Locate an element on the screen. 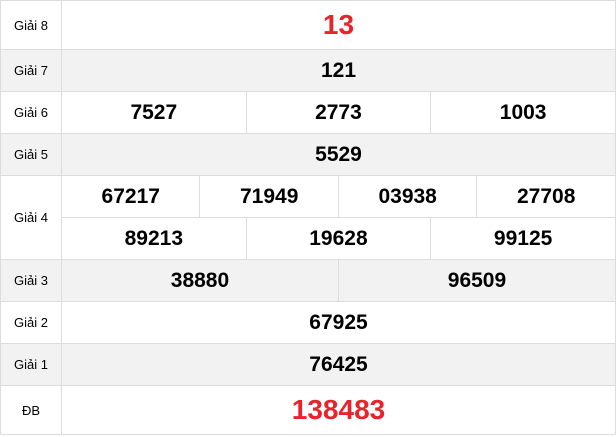 The width and height of the screenshot is (616, 437). prize-row-7: Giải 7 121 is located at coordinates (308, 70).